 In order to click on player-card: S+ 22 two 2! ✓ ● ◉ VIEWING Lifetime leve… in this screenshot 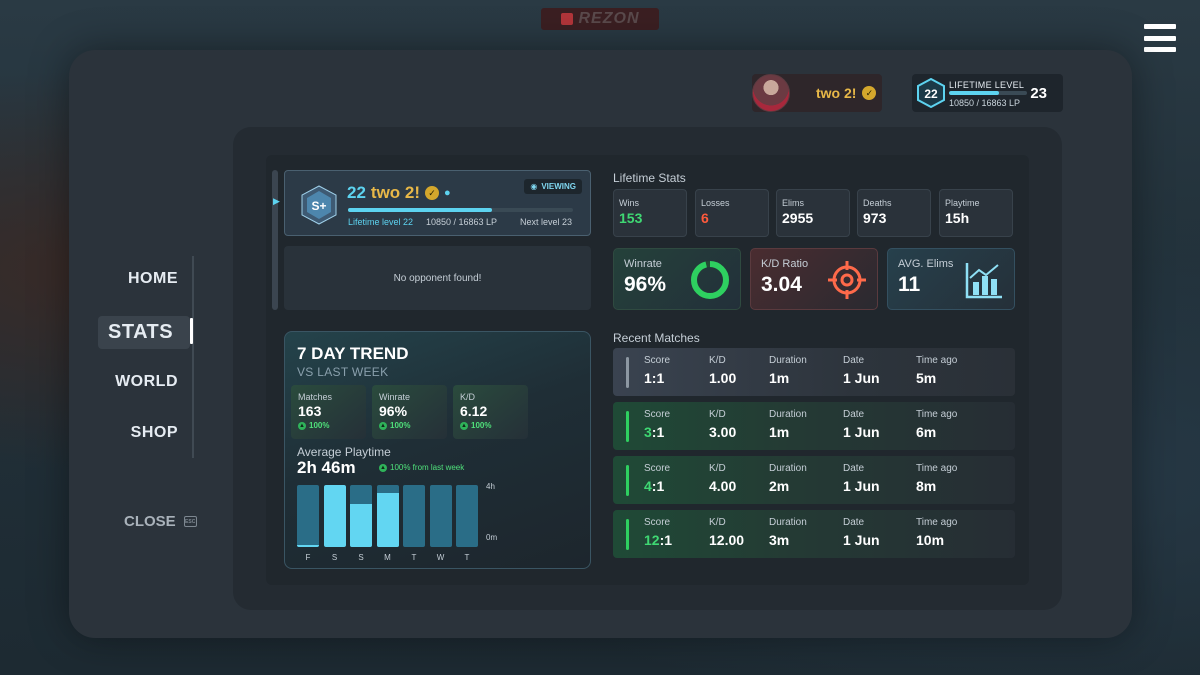, I will do `click(437, 203)`.